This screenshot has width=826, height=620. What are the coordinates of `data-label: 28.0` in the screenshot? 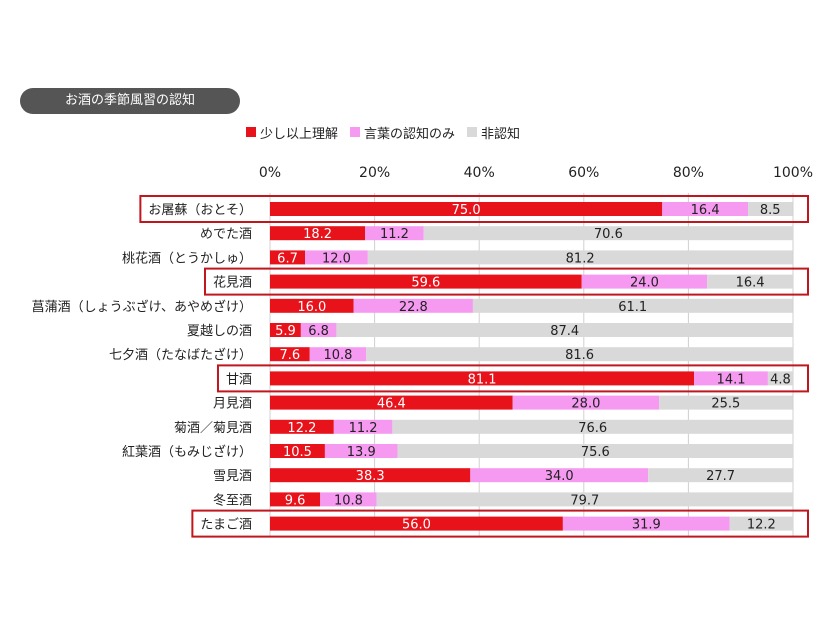 It's located at (585, 404).